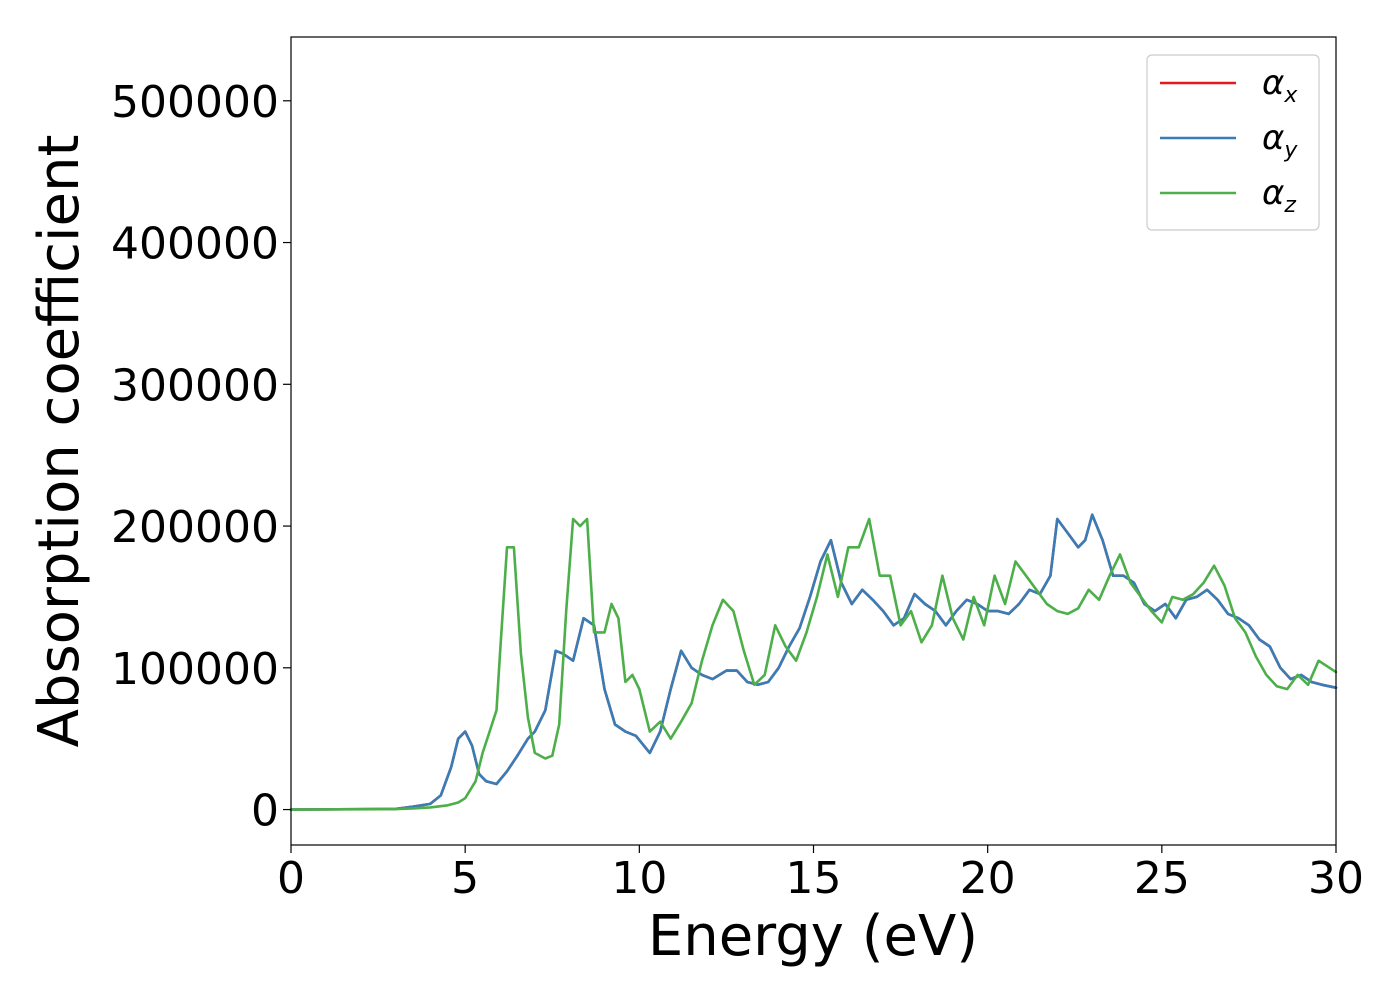  I want to click on legend-label-alpha-z: αz, so click(1279, 195).